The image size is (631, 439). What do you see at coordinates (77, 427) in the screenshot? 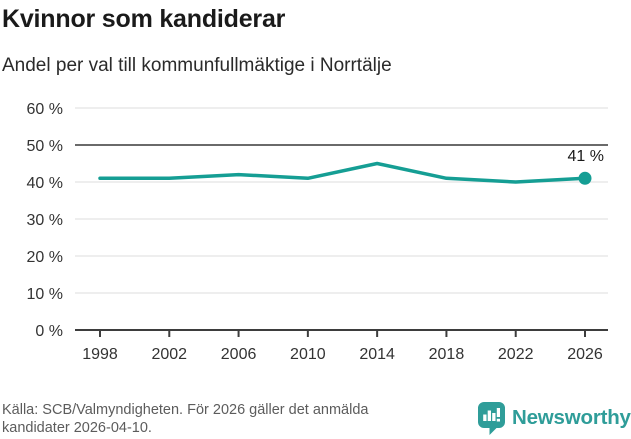
I see `source-note-line2: kandidater 2026-04-10.` at bounding box center [77, 427].